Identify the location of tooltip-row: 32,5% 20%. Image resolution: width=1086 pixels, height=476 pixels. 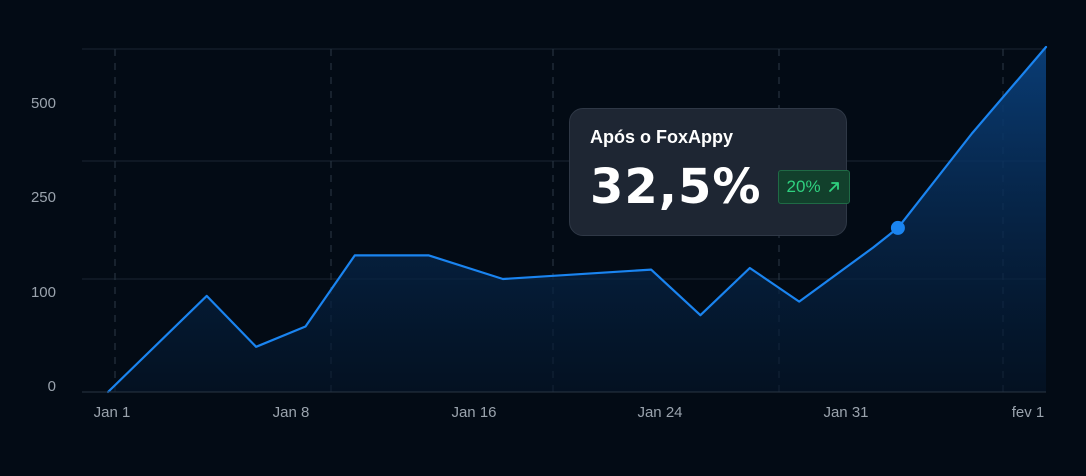
(720, 187).